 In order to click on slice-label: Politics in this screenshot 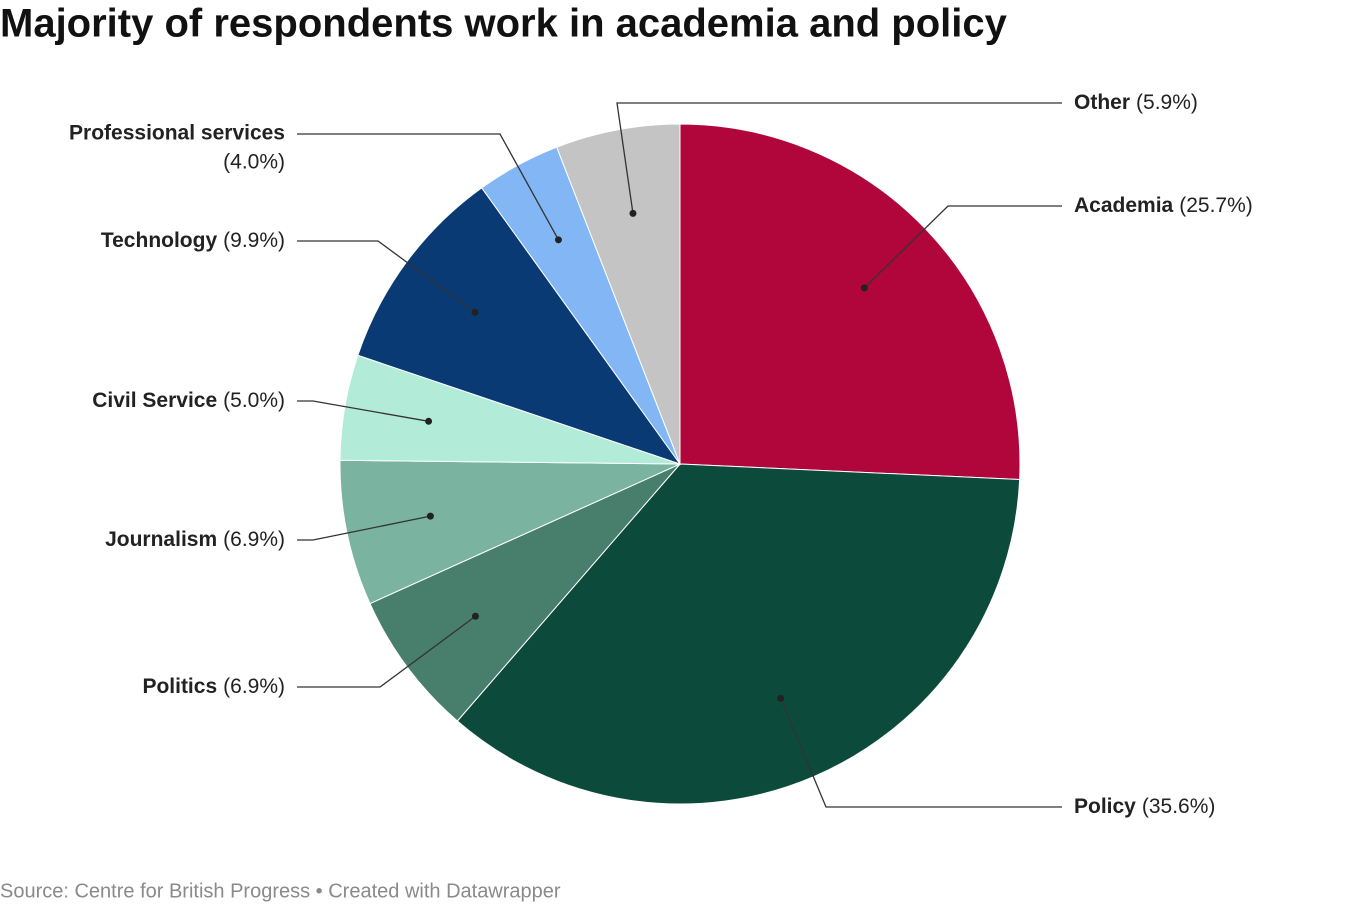, I will do `click(179, 686)`.